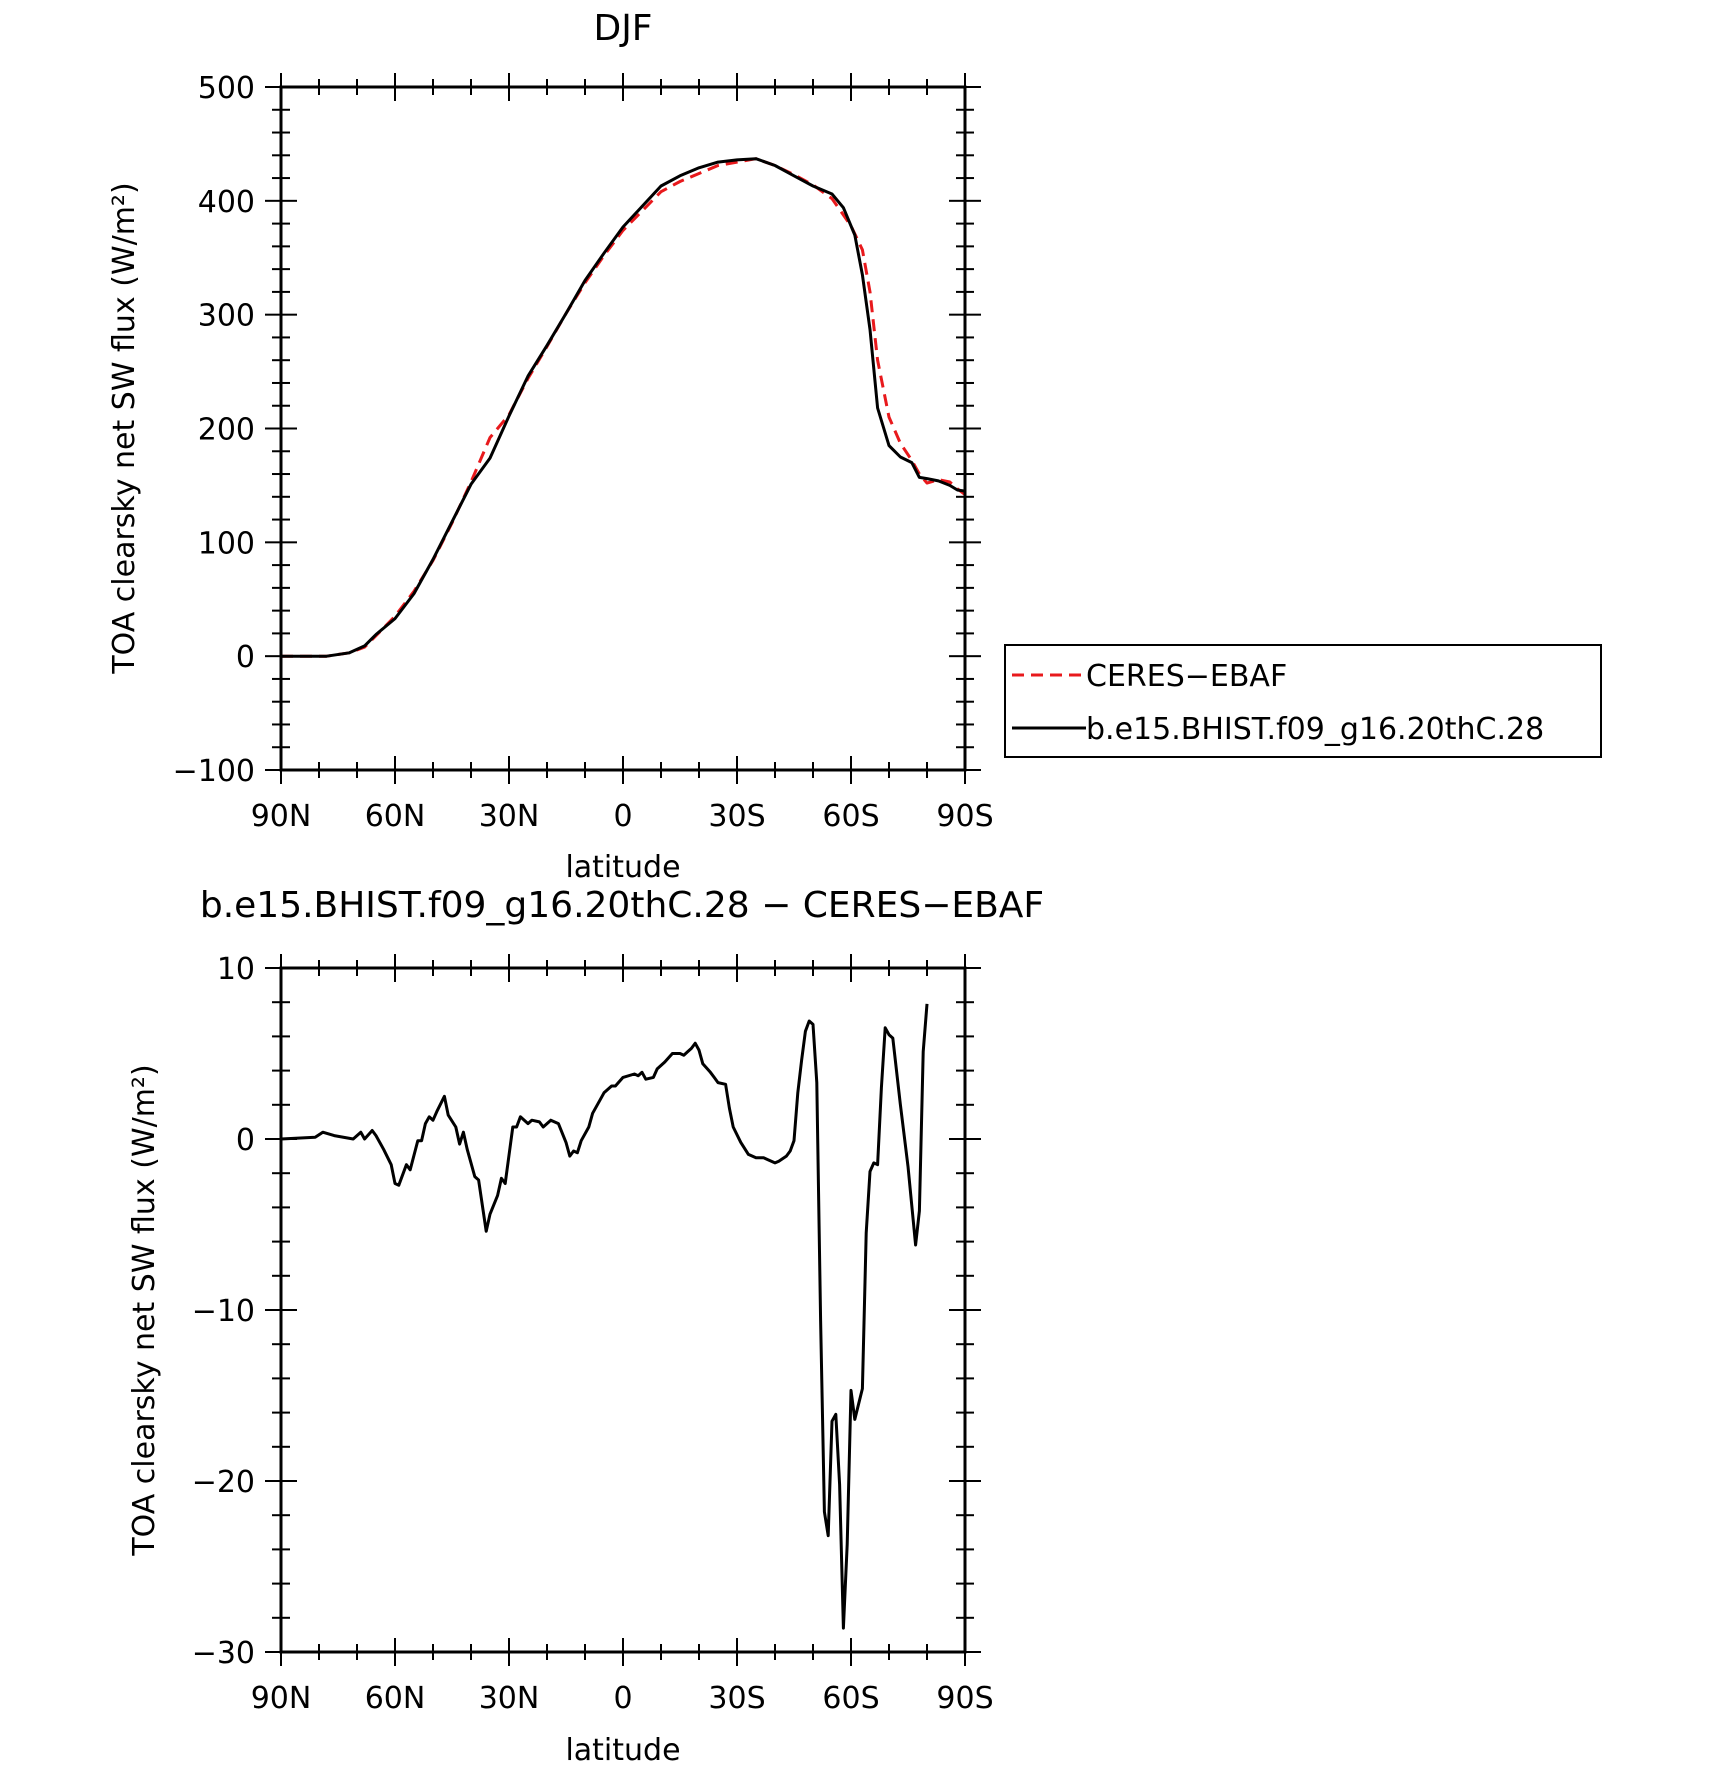 This screenshot has width=1710, height=1767. I want to click on top-series-group, so click(623, 407).